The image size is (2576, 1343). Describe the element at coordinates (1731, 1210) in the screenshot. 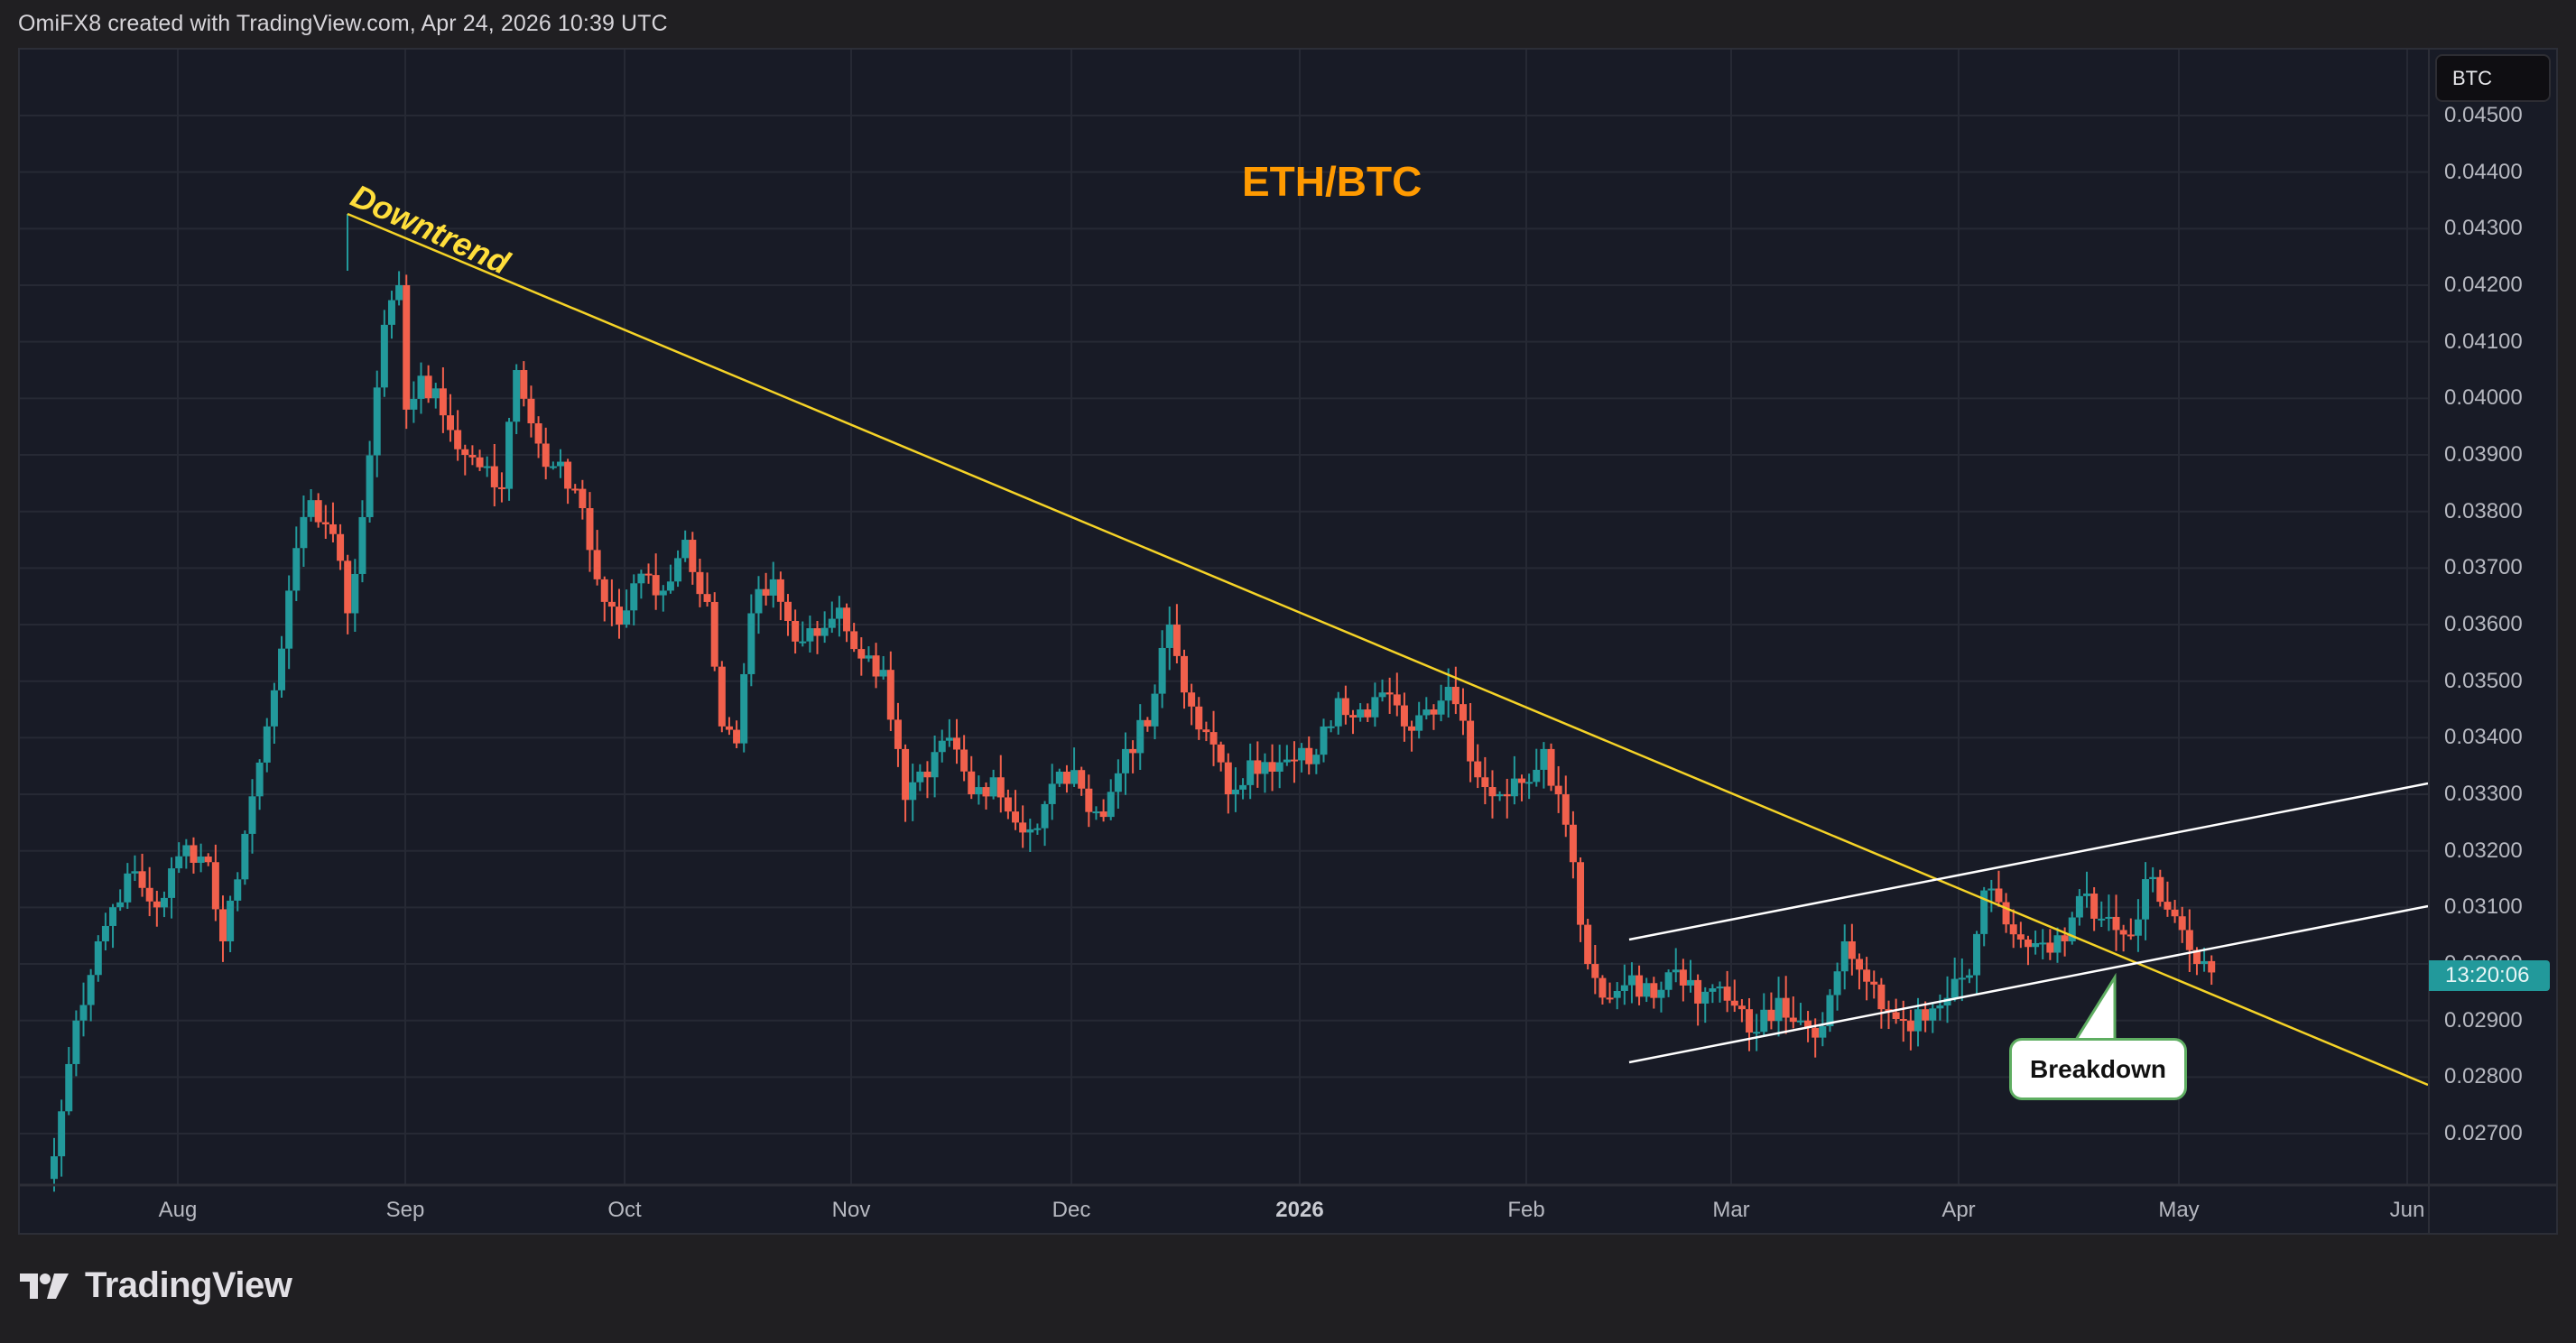

I see `time-tick-label: Mar` at that location.